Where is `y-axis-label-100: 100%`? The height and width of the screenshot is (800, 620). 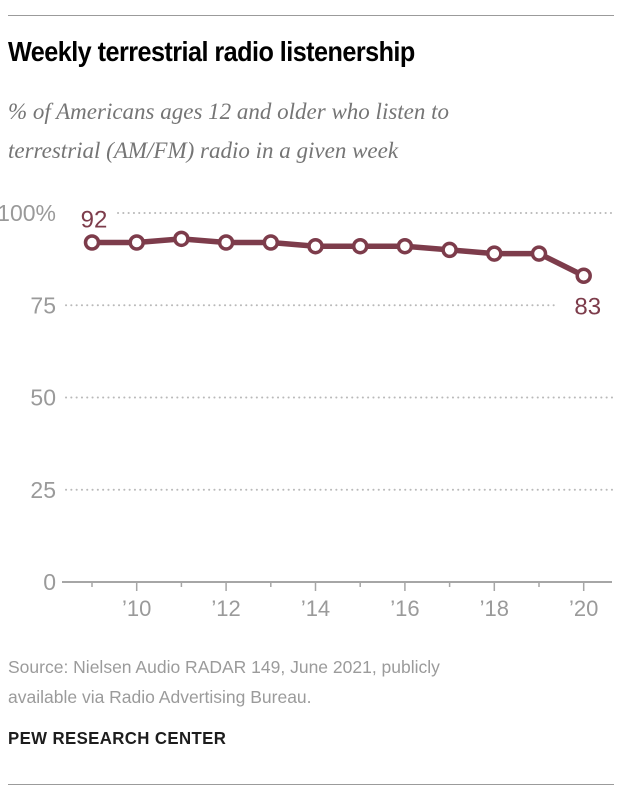 y-axis-label-100: 100% is located at coordinates (28, 213).